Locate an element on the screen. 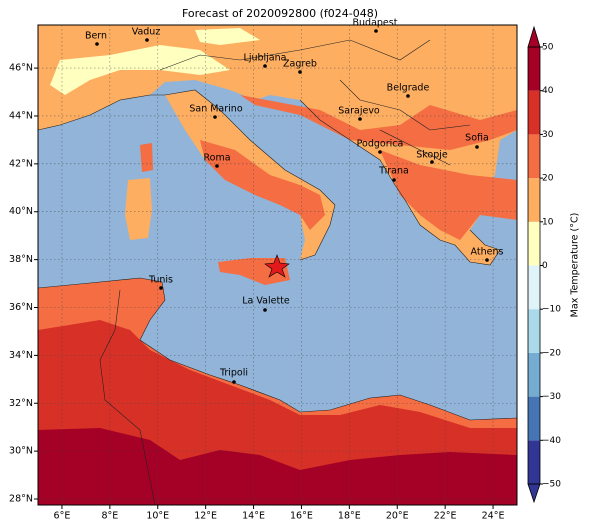 This screenshot has width=592, height=529. city-label: Skopje is located at coordinates (432, 155).